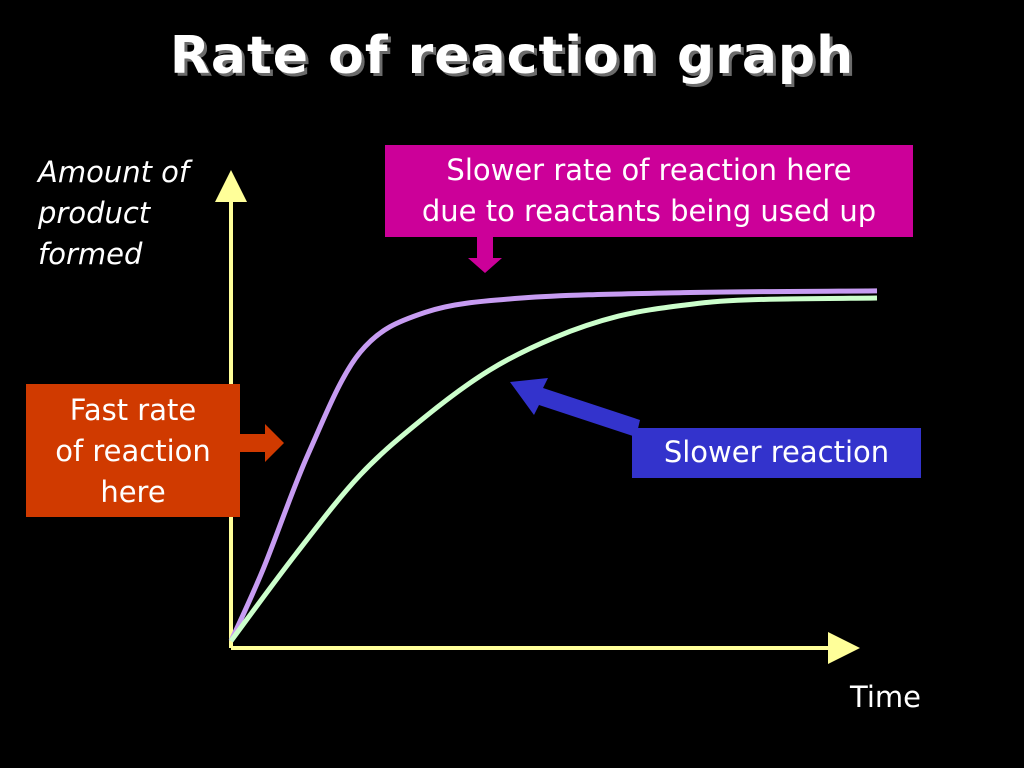 This screenshot has width=1024, height=768. I want to click on fast-rate-line-2: of reaction, so click(133, 451).